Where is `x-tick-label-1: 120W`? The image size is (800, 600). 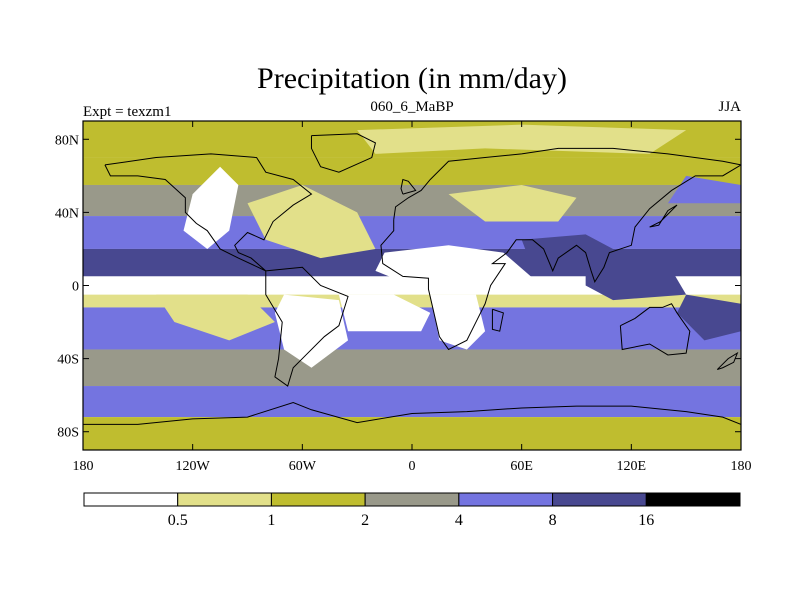 x-tick-label-1: 120W is located at coordinates (193, 466).